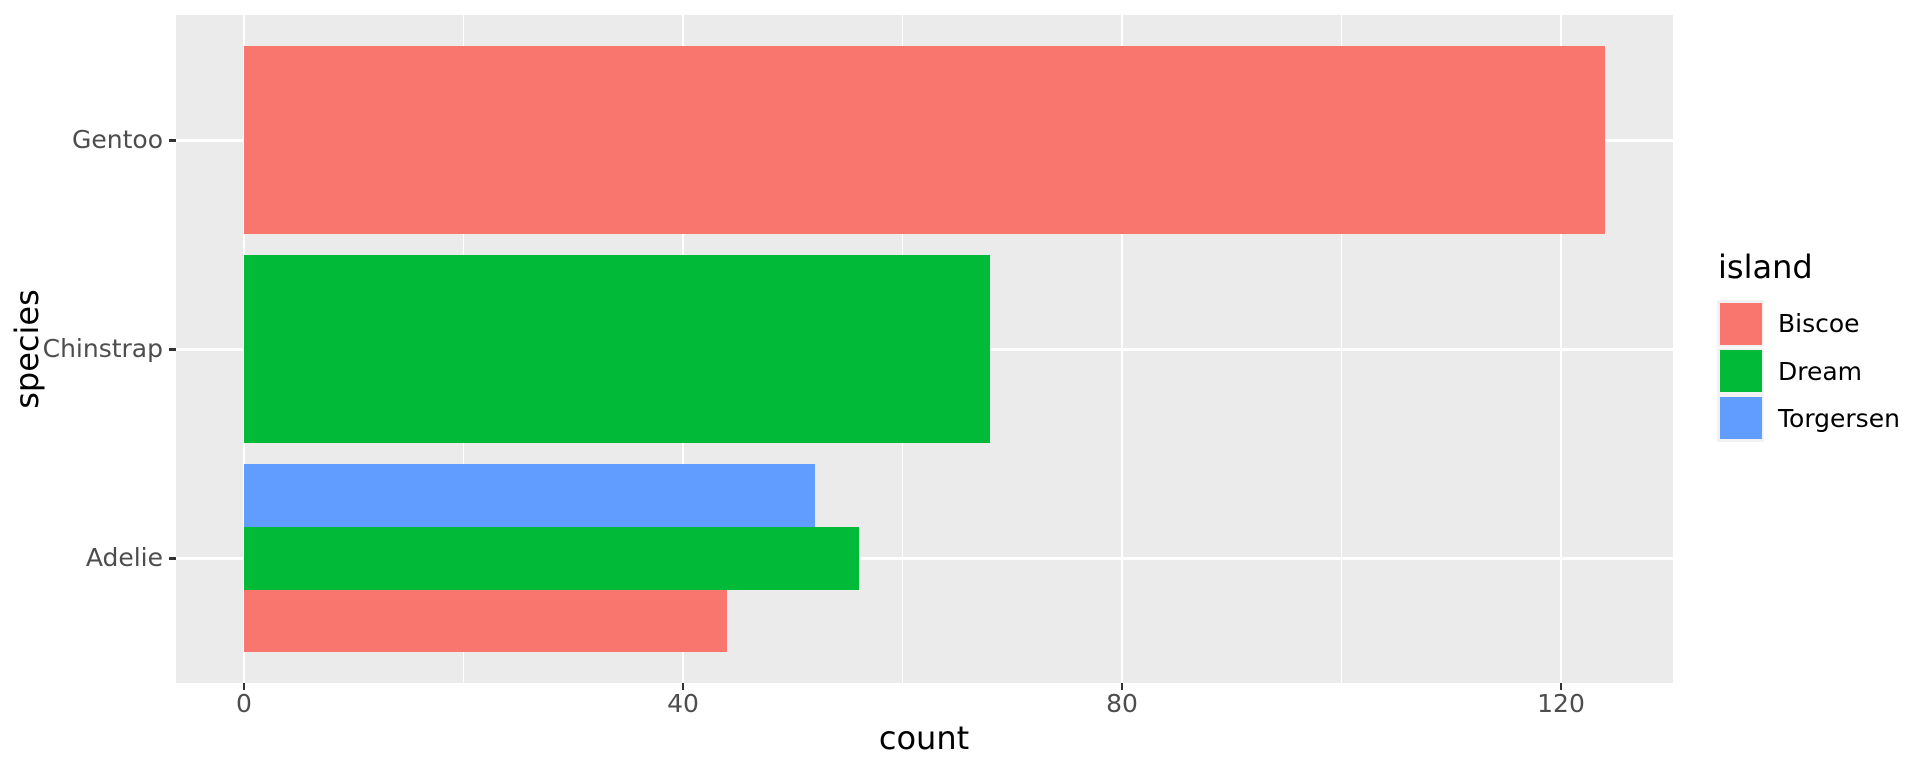 The image size is (1920, 768). I want to click on x-tick-label-40: 40, so click(683, 703).